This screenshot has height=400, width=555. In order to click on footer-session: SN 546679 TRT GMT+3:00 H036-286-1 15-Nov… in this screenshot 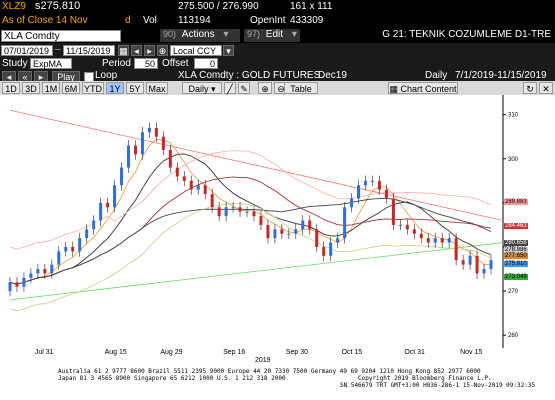, I will do `click(438, 385)`.